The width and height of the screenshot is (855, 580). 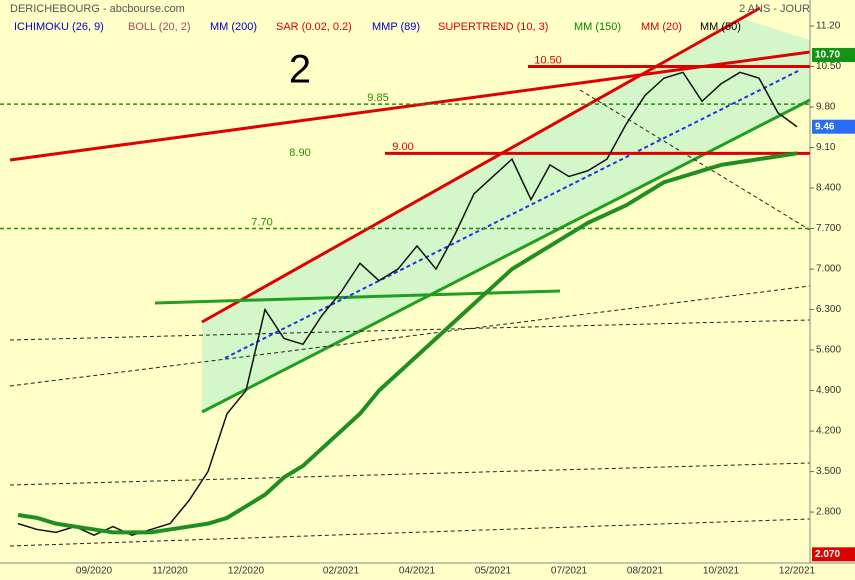 What do you see at coordinates (246, 571) in the screenshot?
I see `x-tick-label: 12/2020` at bounding box center [246, 571].